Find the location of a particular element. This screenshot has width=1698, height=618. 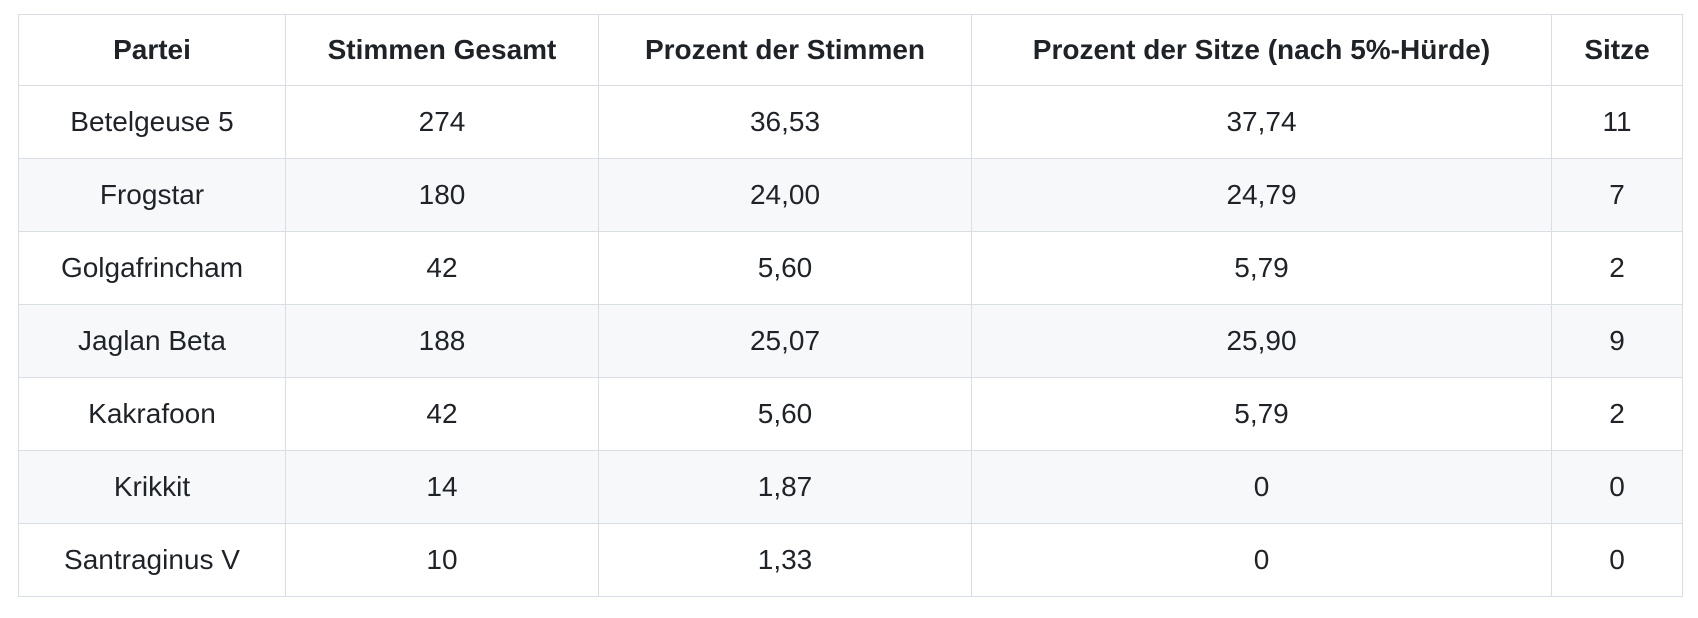

cell-prozent-stimmen: 1,87 is located at coordinates (785, 487).